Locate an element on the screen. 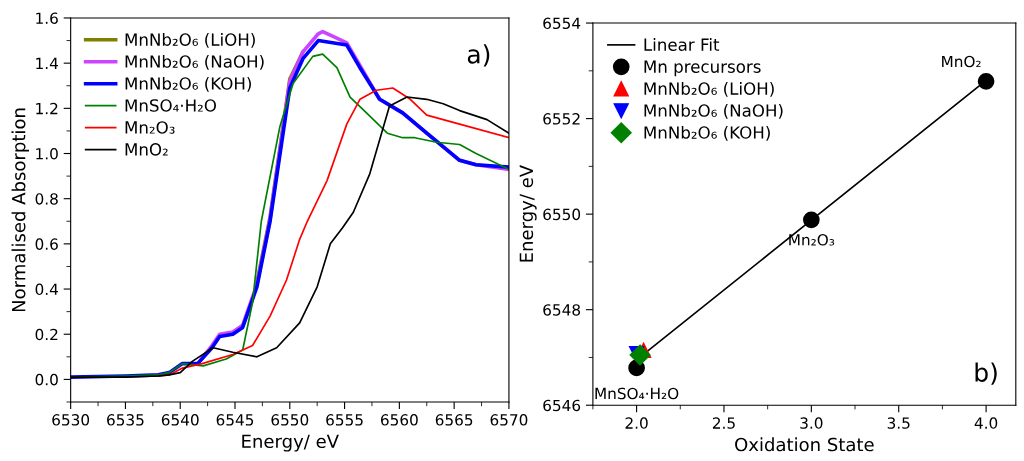  y-tick-label: 1.6 is located at coordinates (47, 18).